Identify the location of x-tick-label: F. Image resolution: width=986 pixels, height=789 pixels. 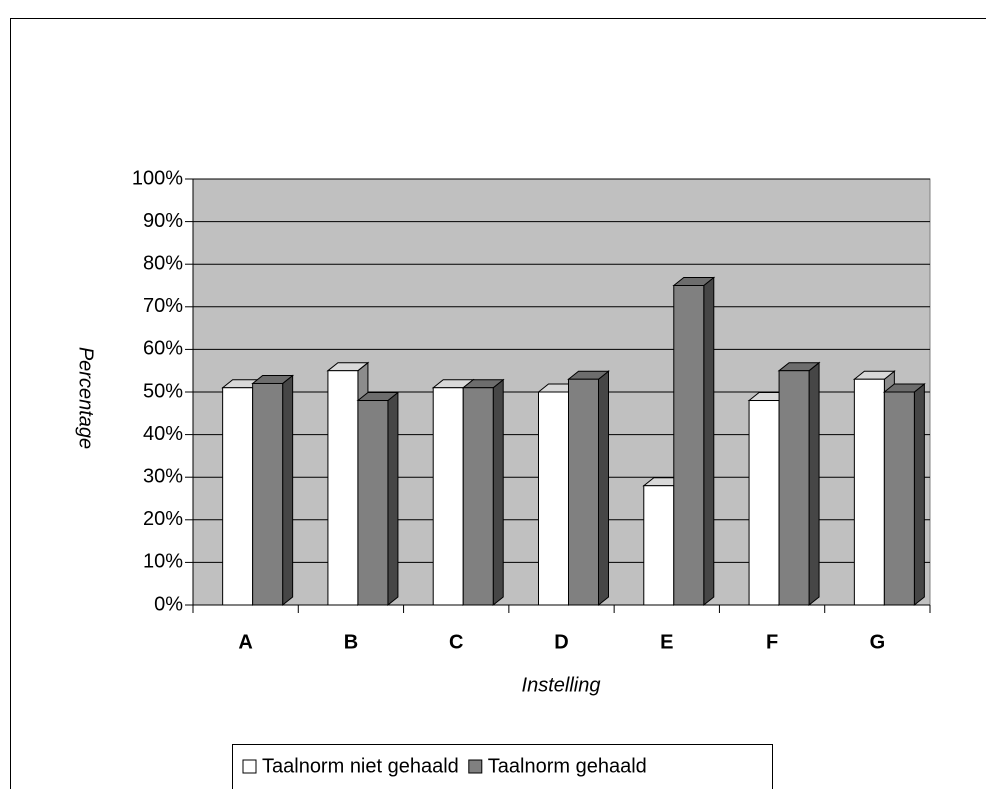
(772, 642).